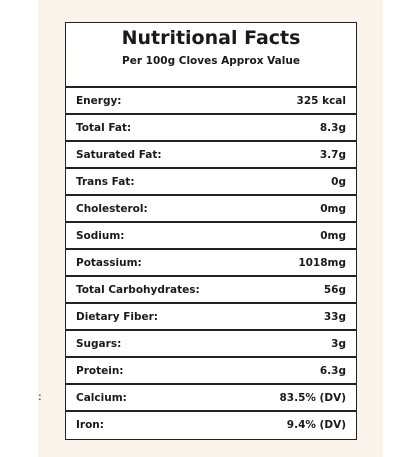 The image size is (400, 457). I want to click on nutrient-value: 0g, so click(338, 181).